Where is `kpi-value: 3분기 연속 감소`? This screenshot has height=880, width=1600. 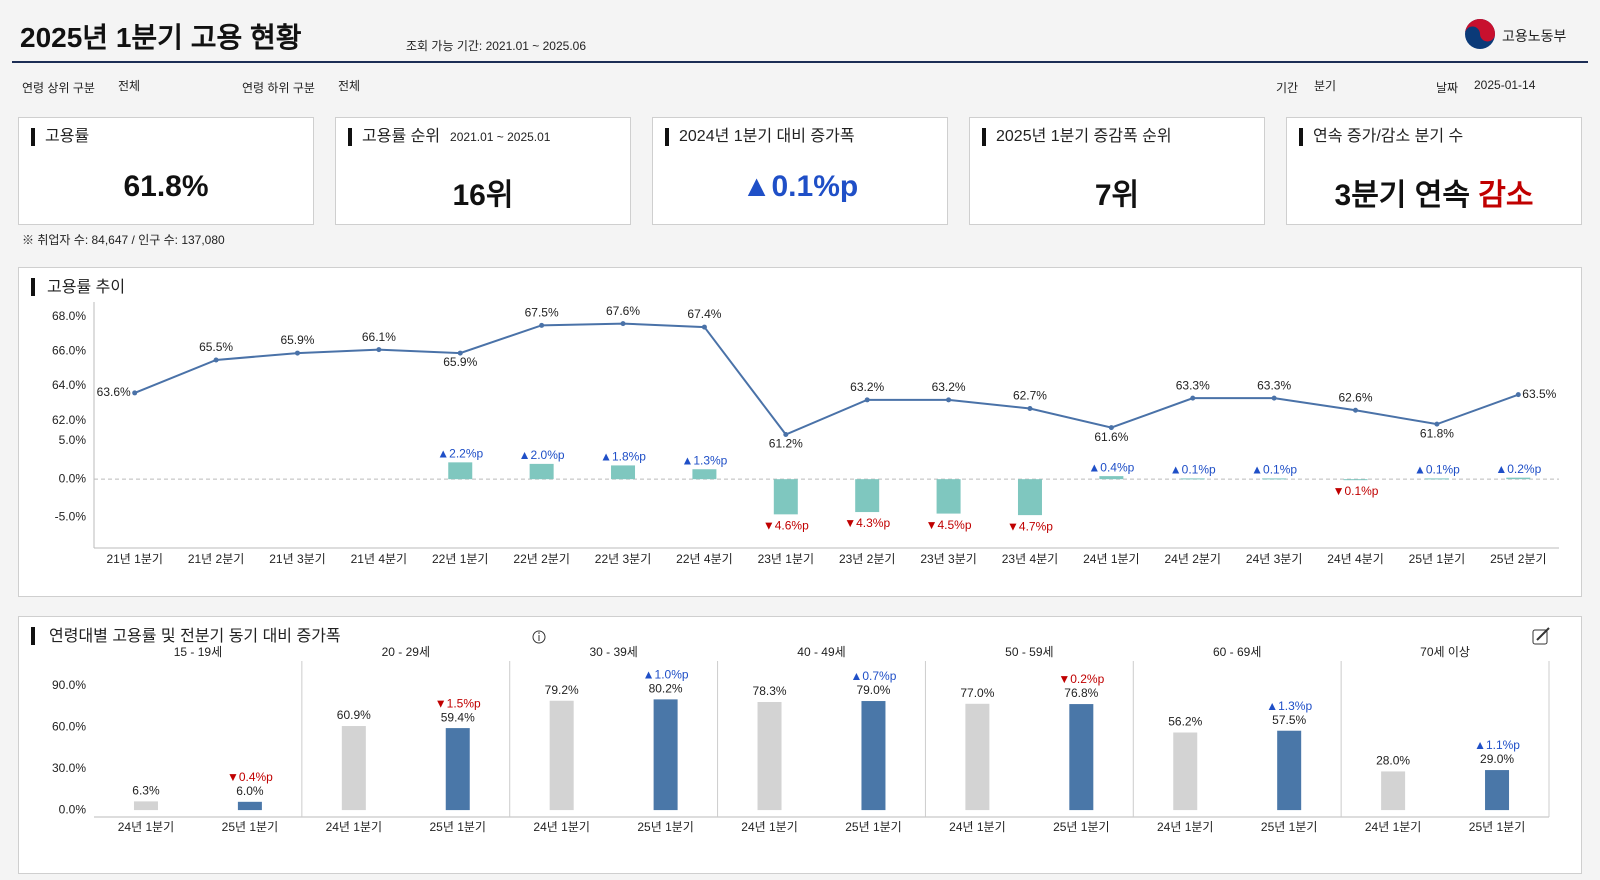 kpi-value: 3분기 연속 감소 is located at coordinates (1434, 192).